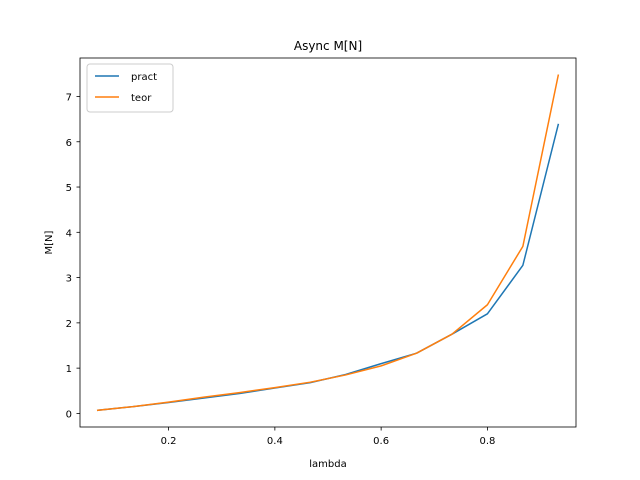  What do you see at coordinates (49, 242) in the screenshot?
I see `y-axis-label: M[N]` at bounding box center [49, 242].